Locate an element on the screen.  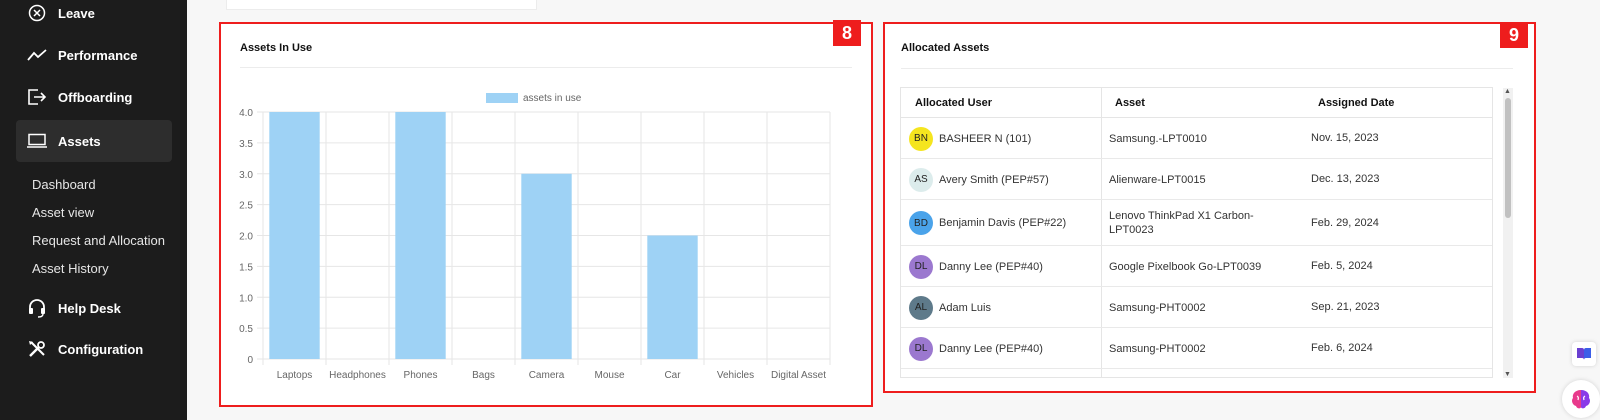
x-tick-label: Headphones is located at coordinates (357, 375).